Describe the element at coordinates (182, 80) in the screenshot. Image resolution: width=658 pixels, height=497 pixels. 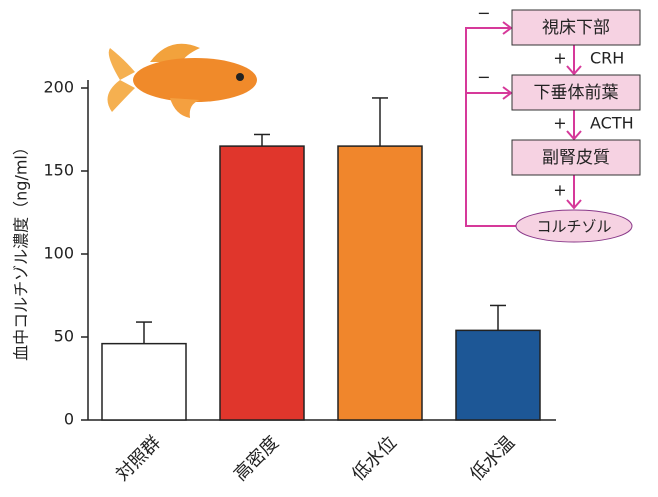
I see `fish-illustration` at that location.